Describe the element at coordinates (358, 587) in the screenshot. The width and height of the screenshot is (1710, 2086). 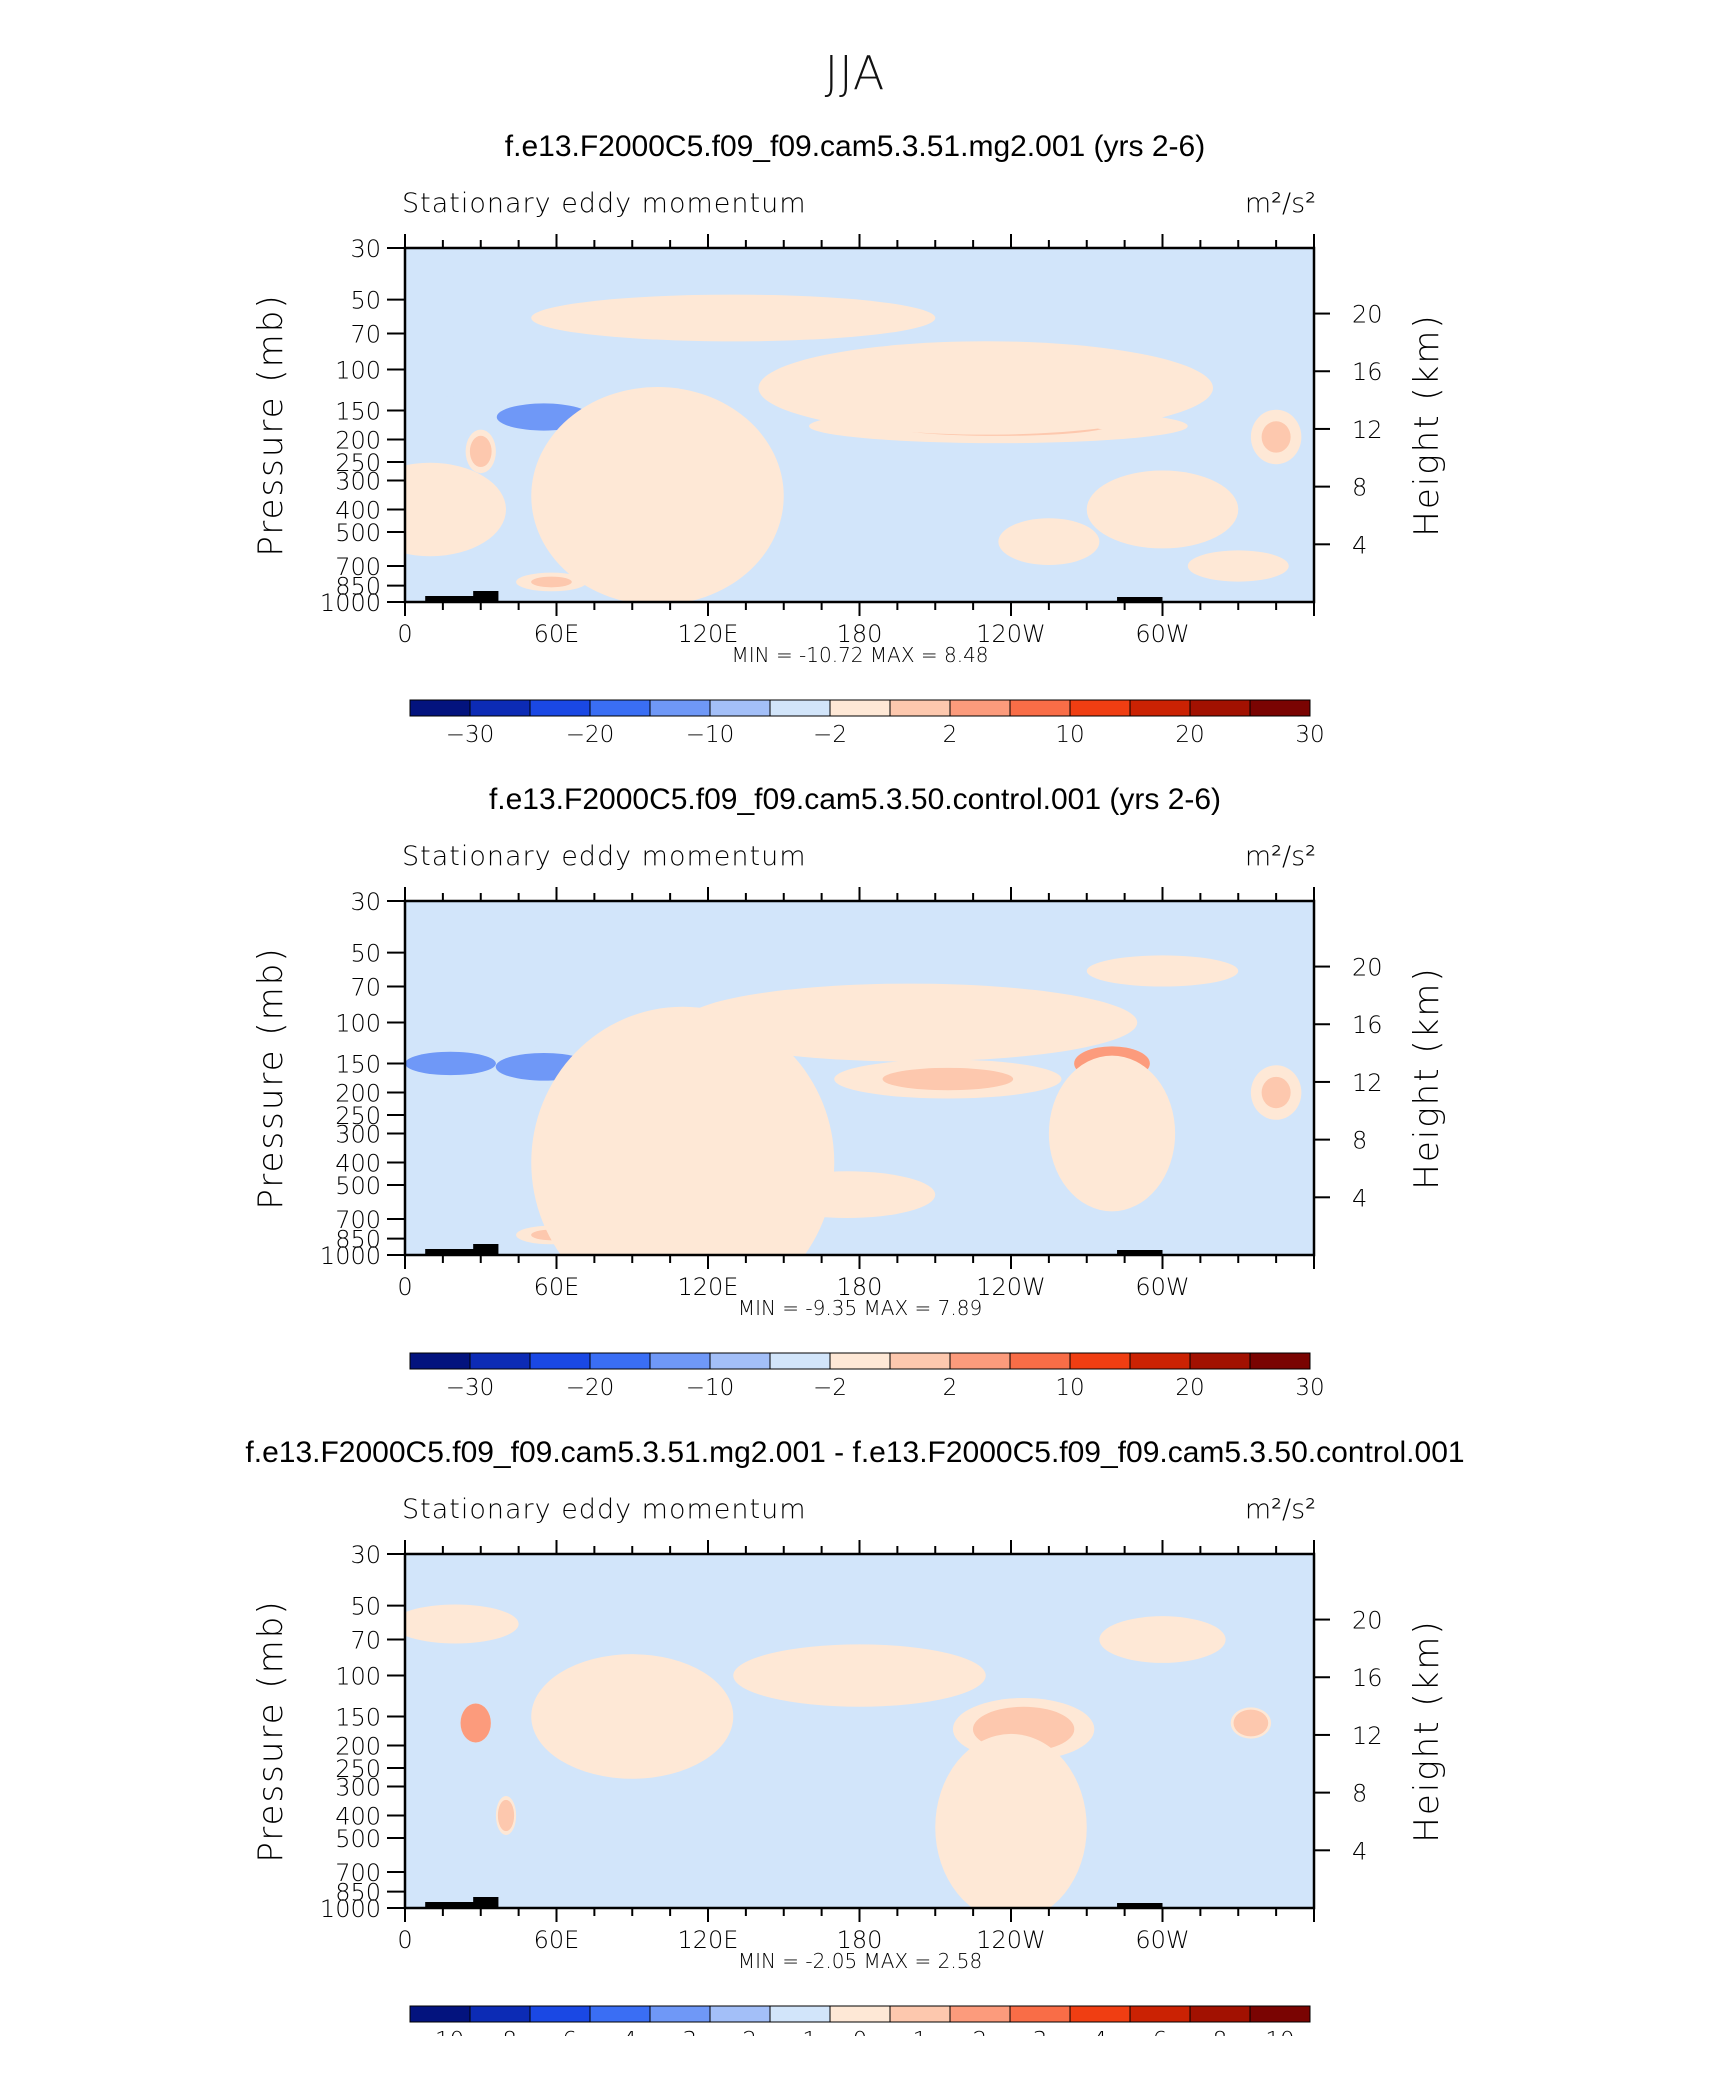
I see `y-tick-label: 850` at that location.